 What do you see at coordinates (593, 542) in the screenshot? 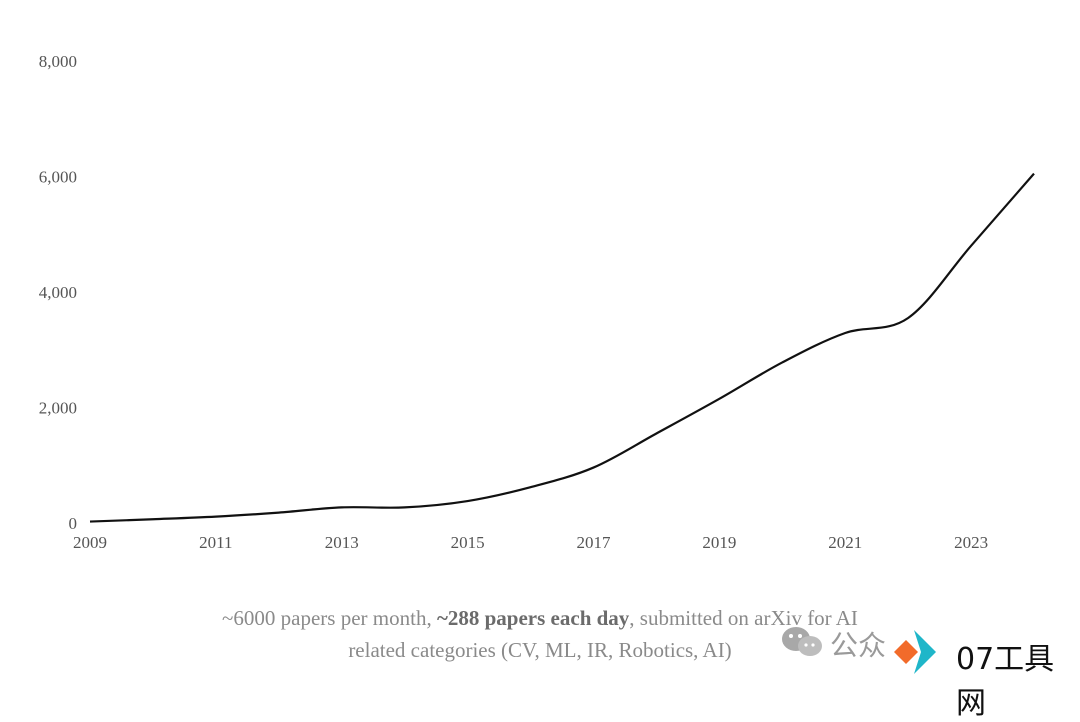
I see `x-tick-label: 2017` at bounding box center [593, 542].